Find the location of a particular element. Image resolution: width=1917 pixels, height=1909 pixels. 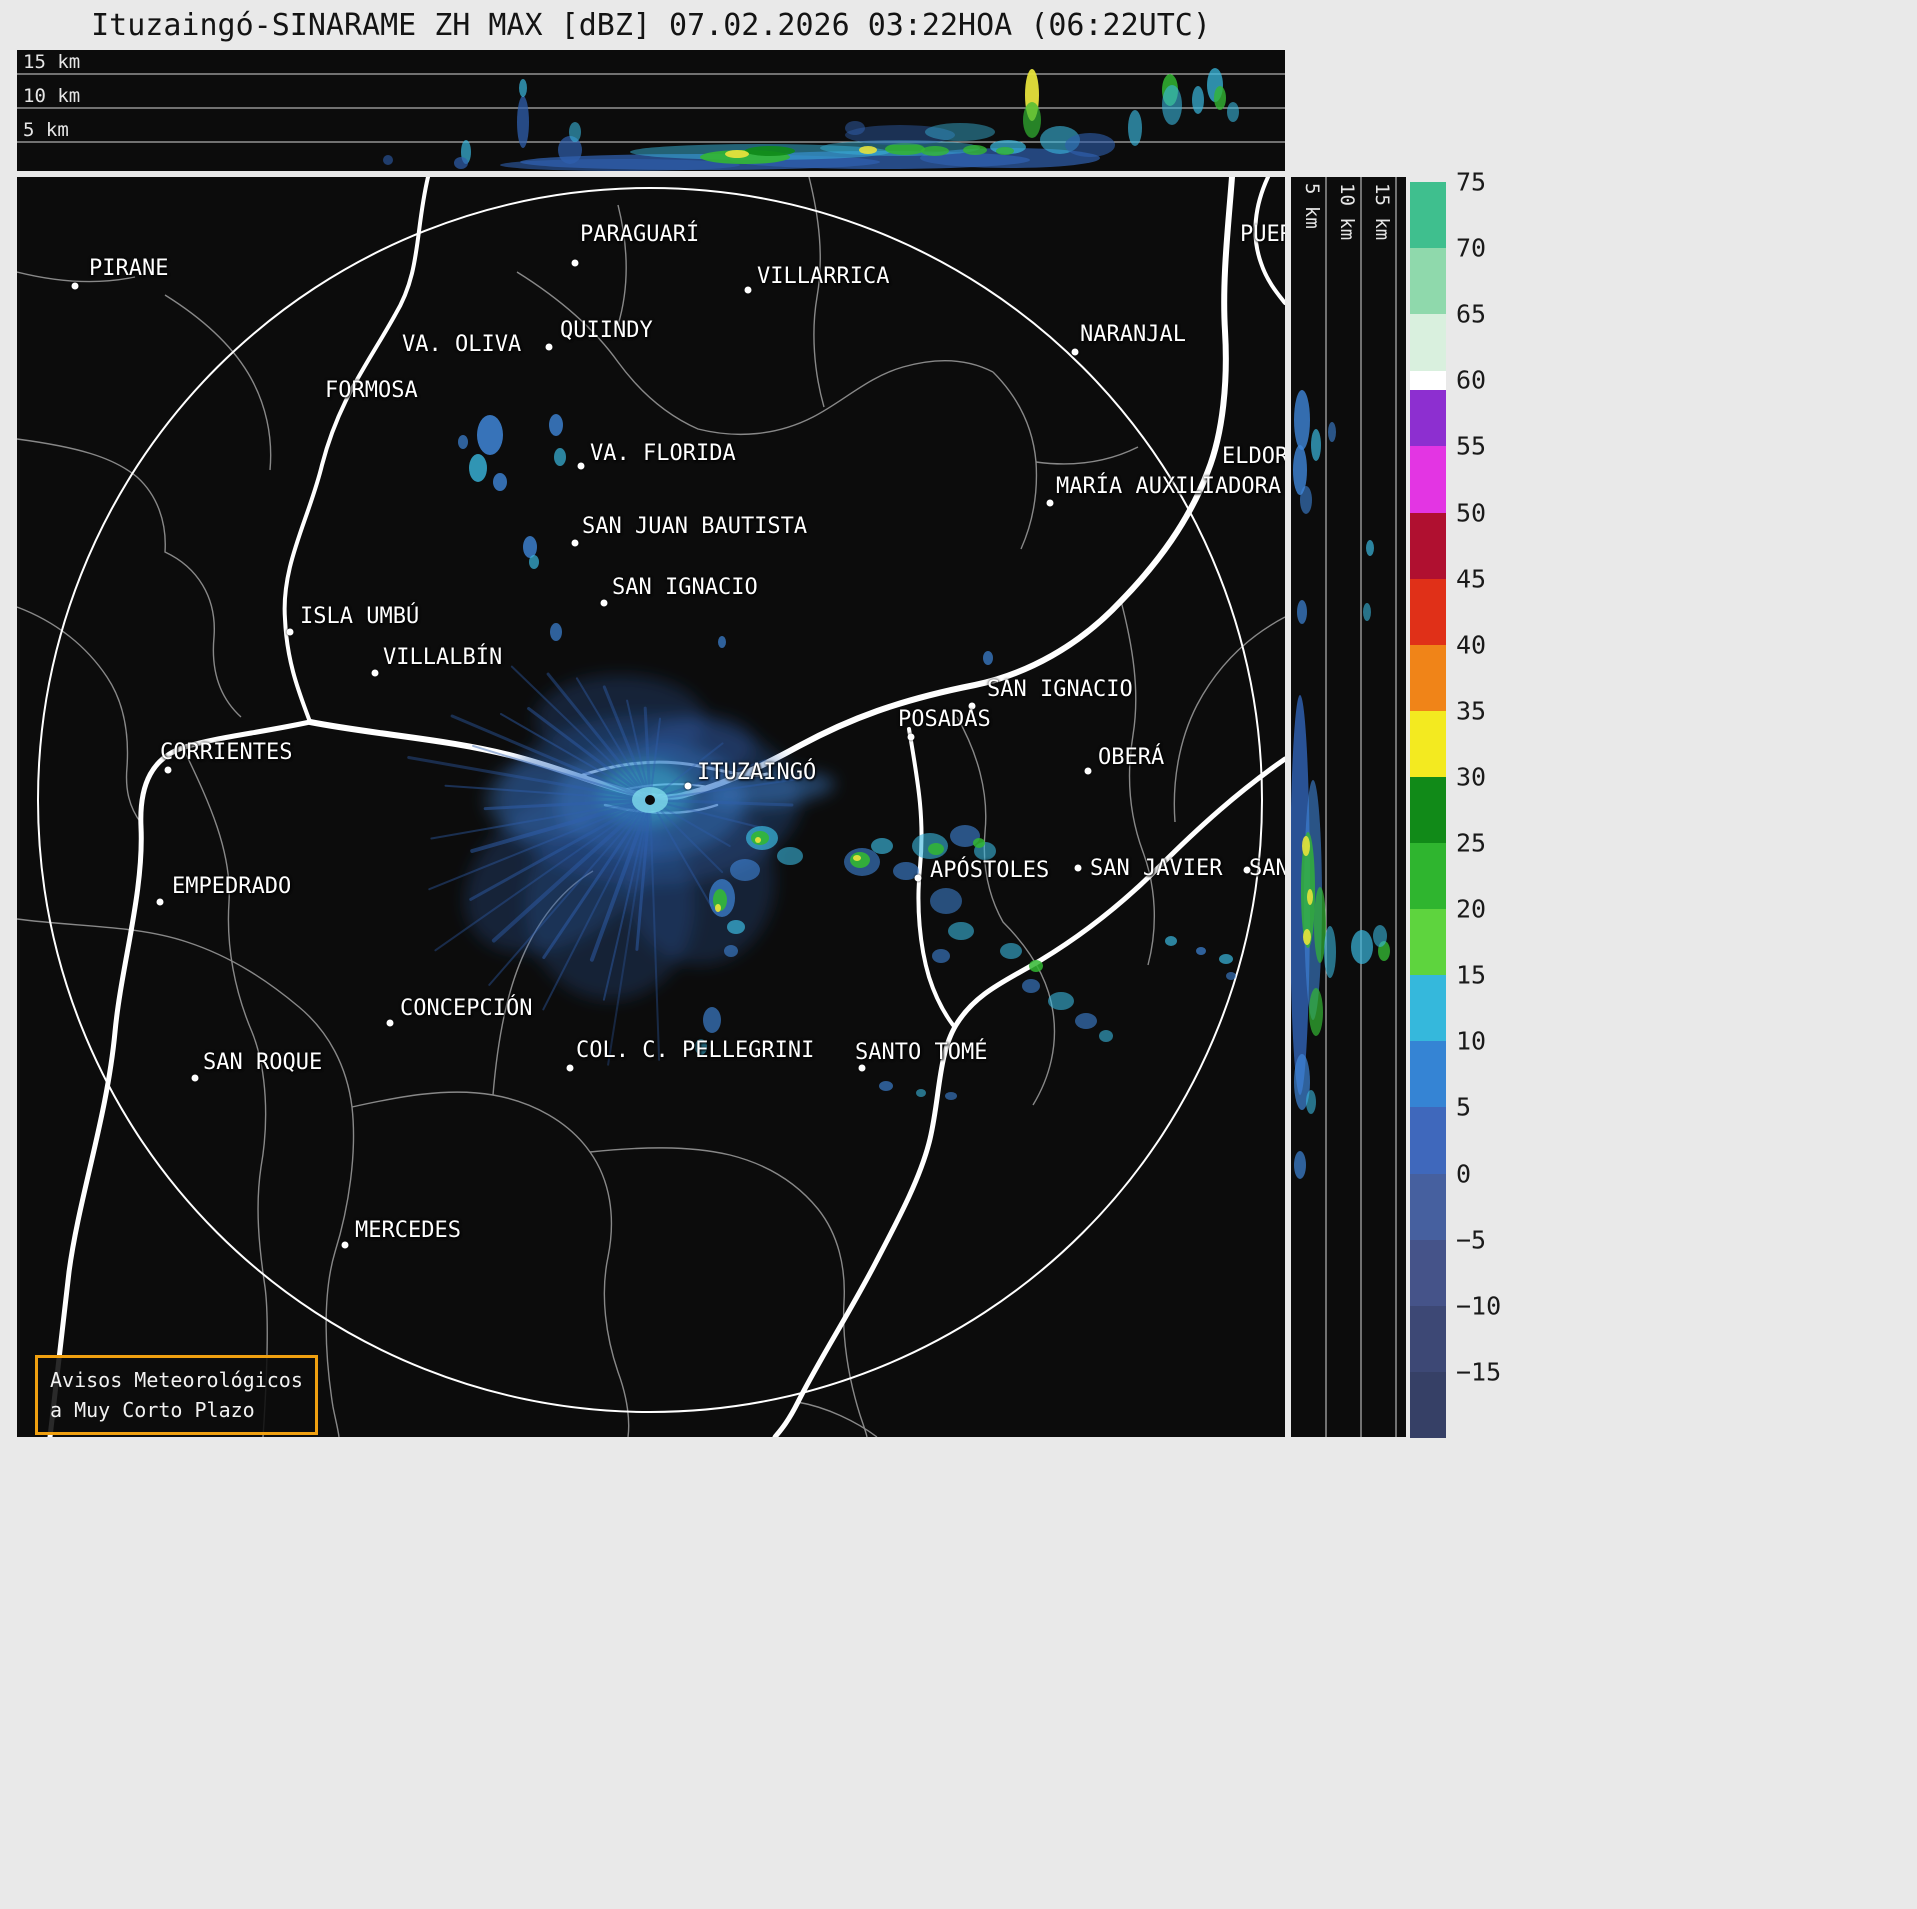

warning-notice-line1: Avisos Meteorológicos is located at coordinates (176, 1380).